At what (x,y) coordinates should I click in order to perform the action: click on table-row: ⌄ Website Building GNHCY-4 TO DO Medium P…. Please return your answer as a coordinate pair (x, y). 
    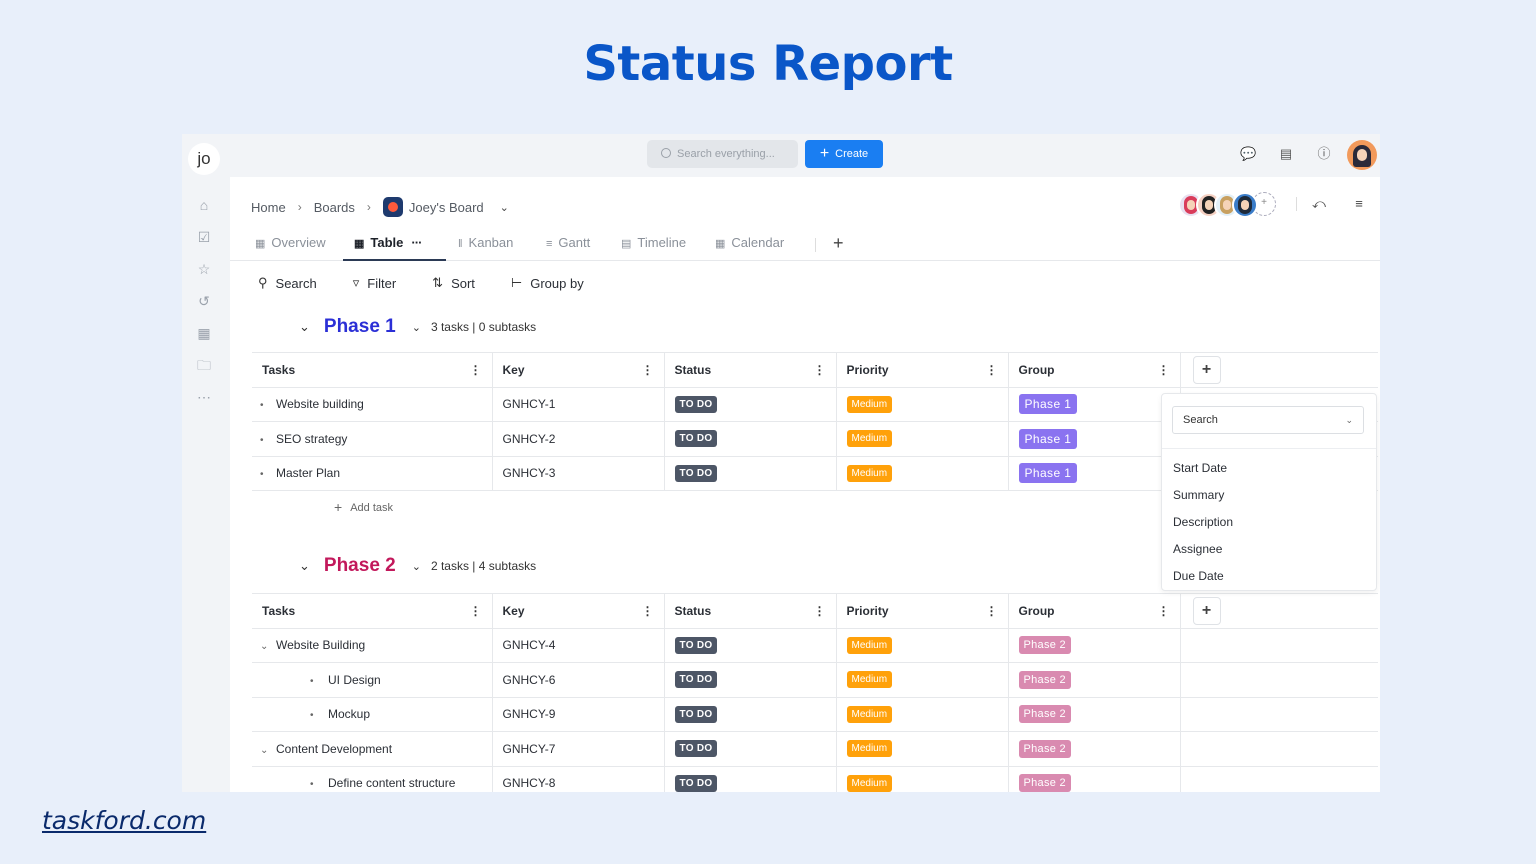
    Looking at the image, I should click on (815, 645).